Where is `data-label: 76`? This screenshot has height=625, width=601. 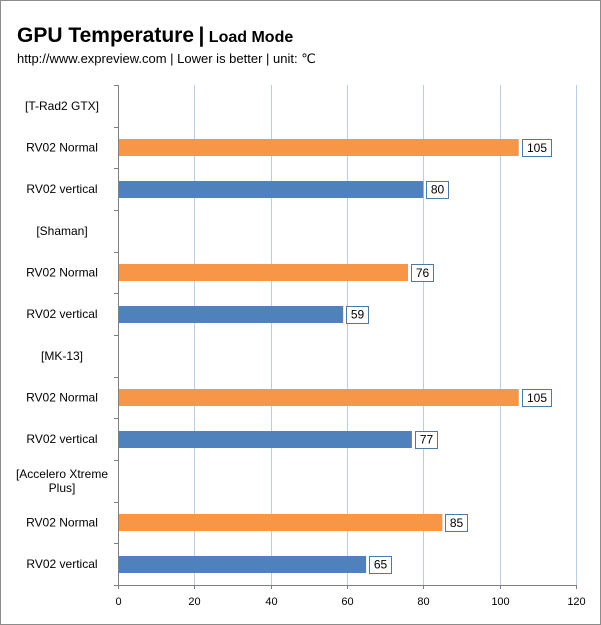 data-label: 76 is located at coordinates (423, 273).